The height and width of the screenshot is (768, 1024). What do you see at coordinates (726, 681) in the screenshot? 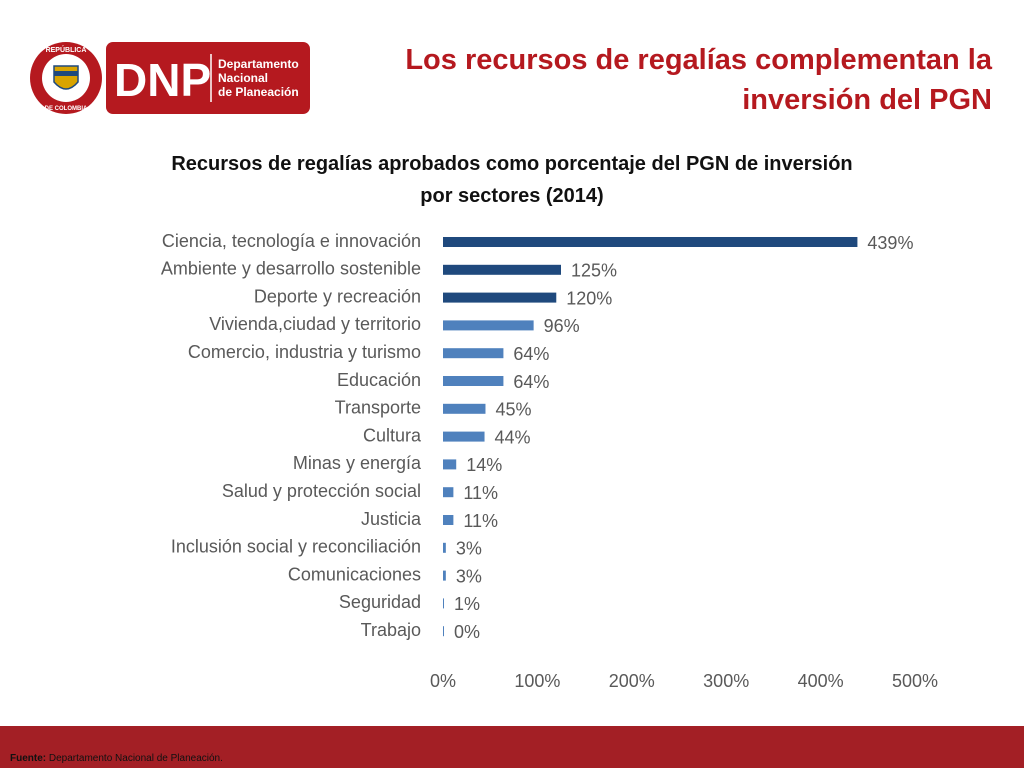
I see `x-tick-label: 300%` at bounding box center [726, 681].